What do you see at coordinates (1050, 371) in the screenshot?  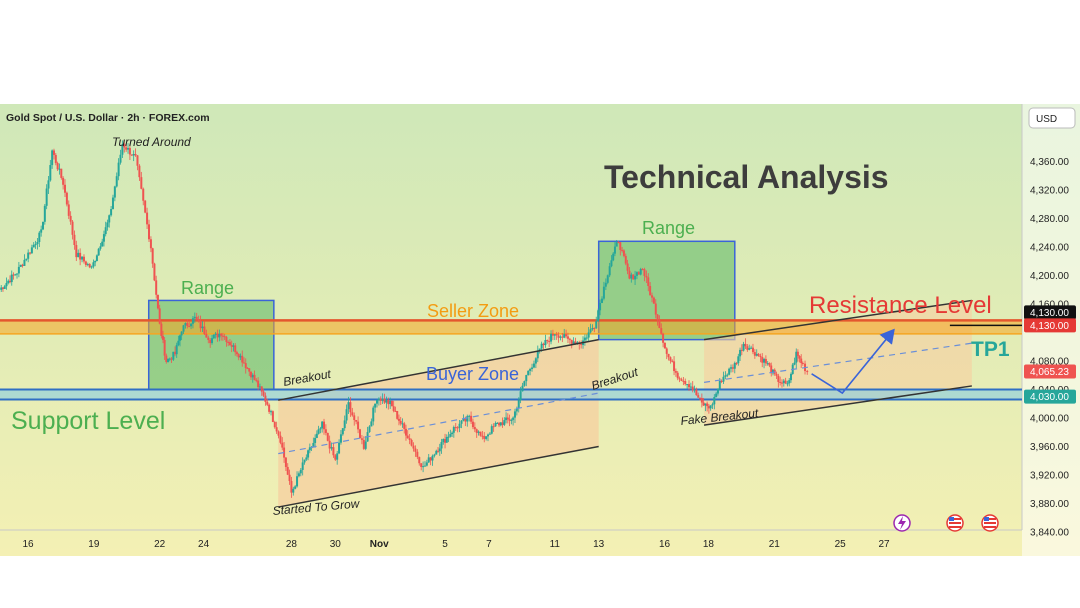 I see `price-marker: 4,065.23` at bounding box center [1050, 371].